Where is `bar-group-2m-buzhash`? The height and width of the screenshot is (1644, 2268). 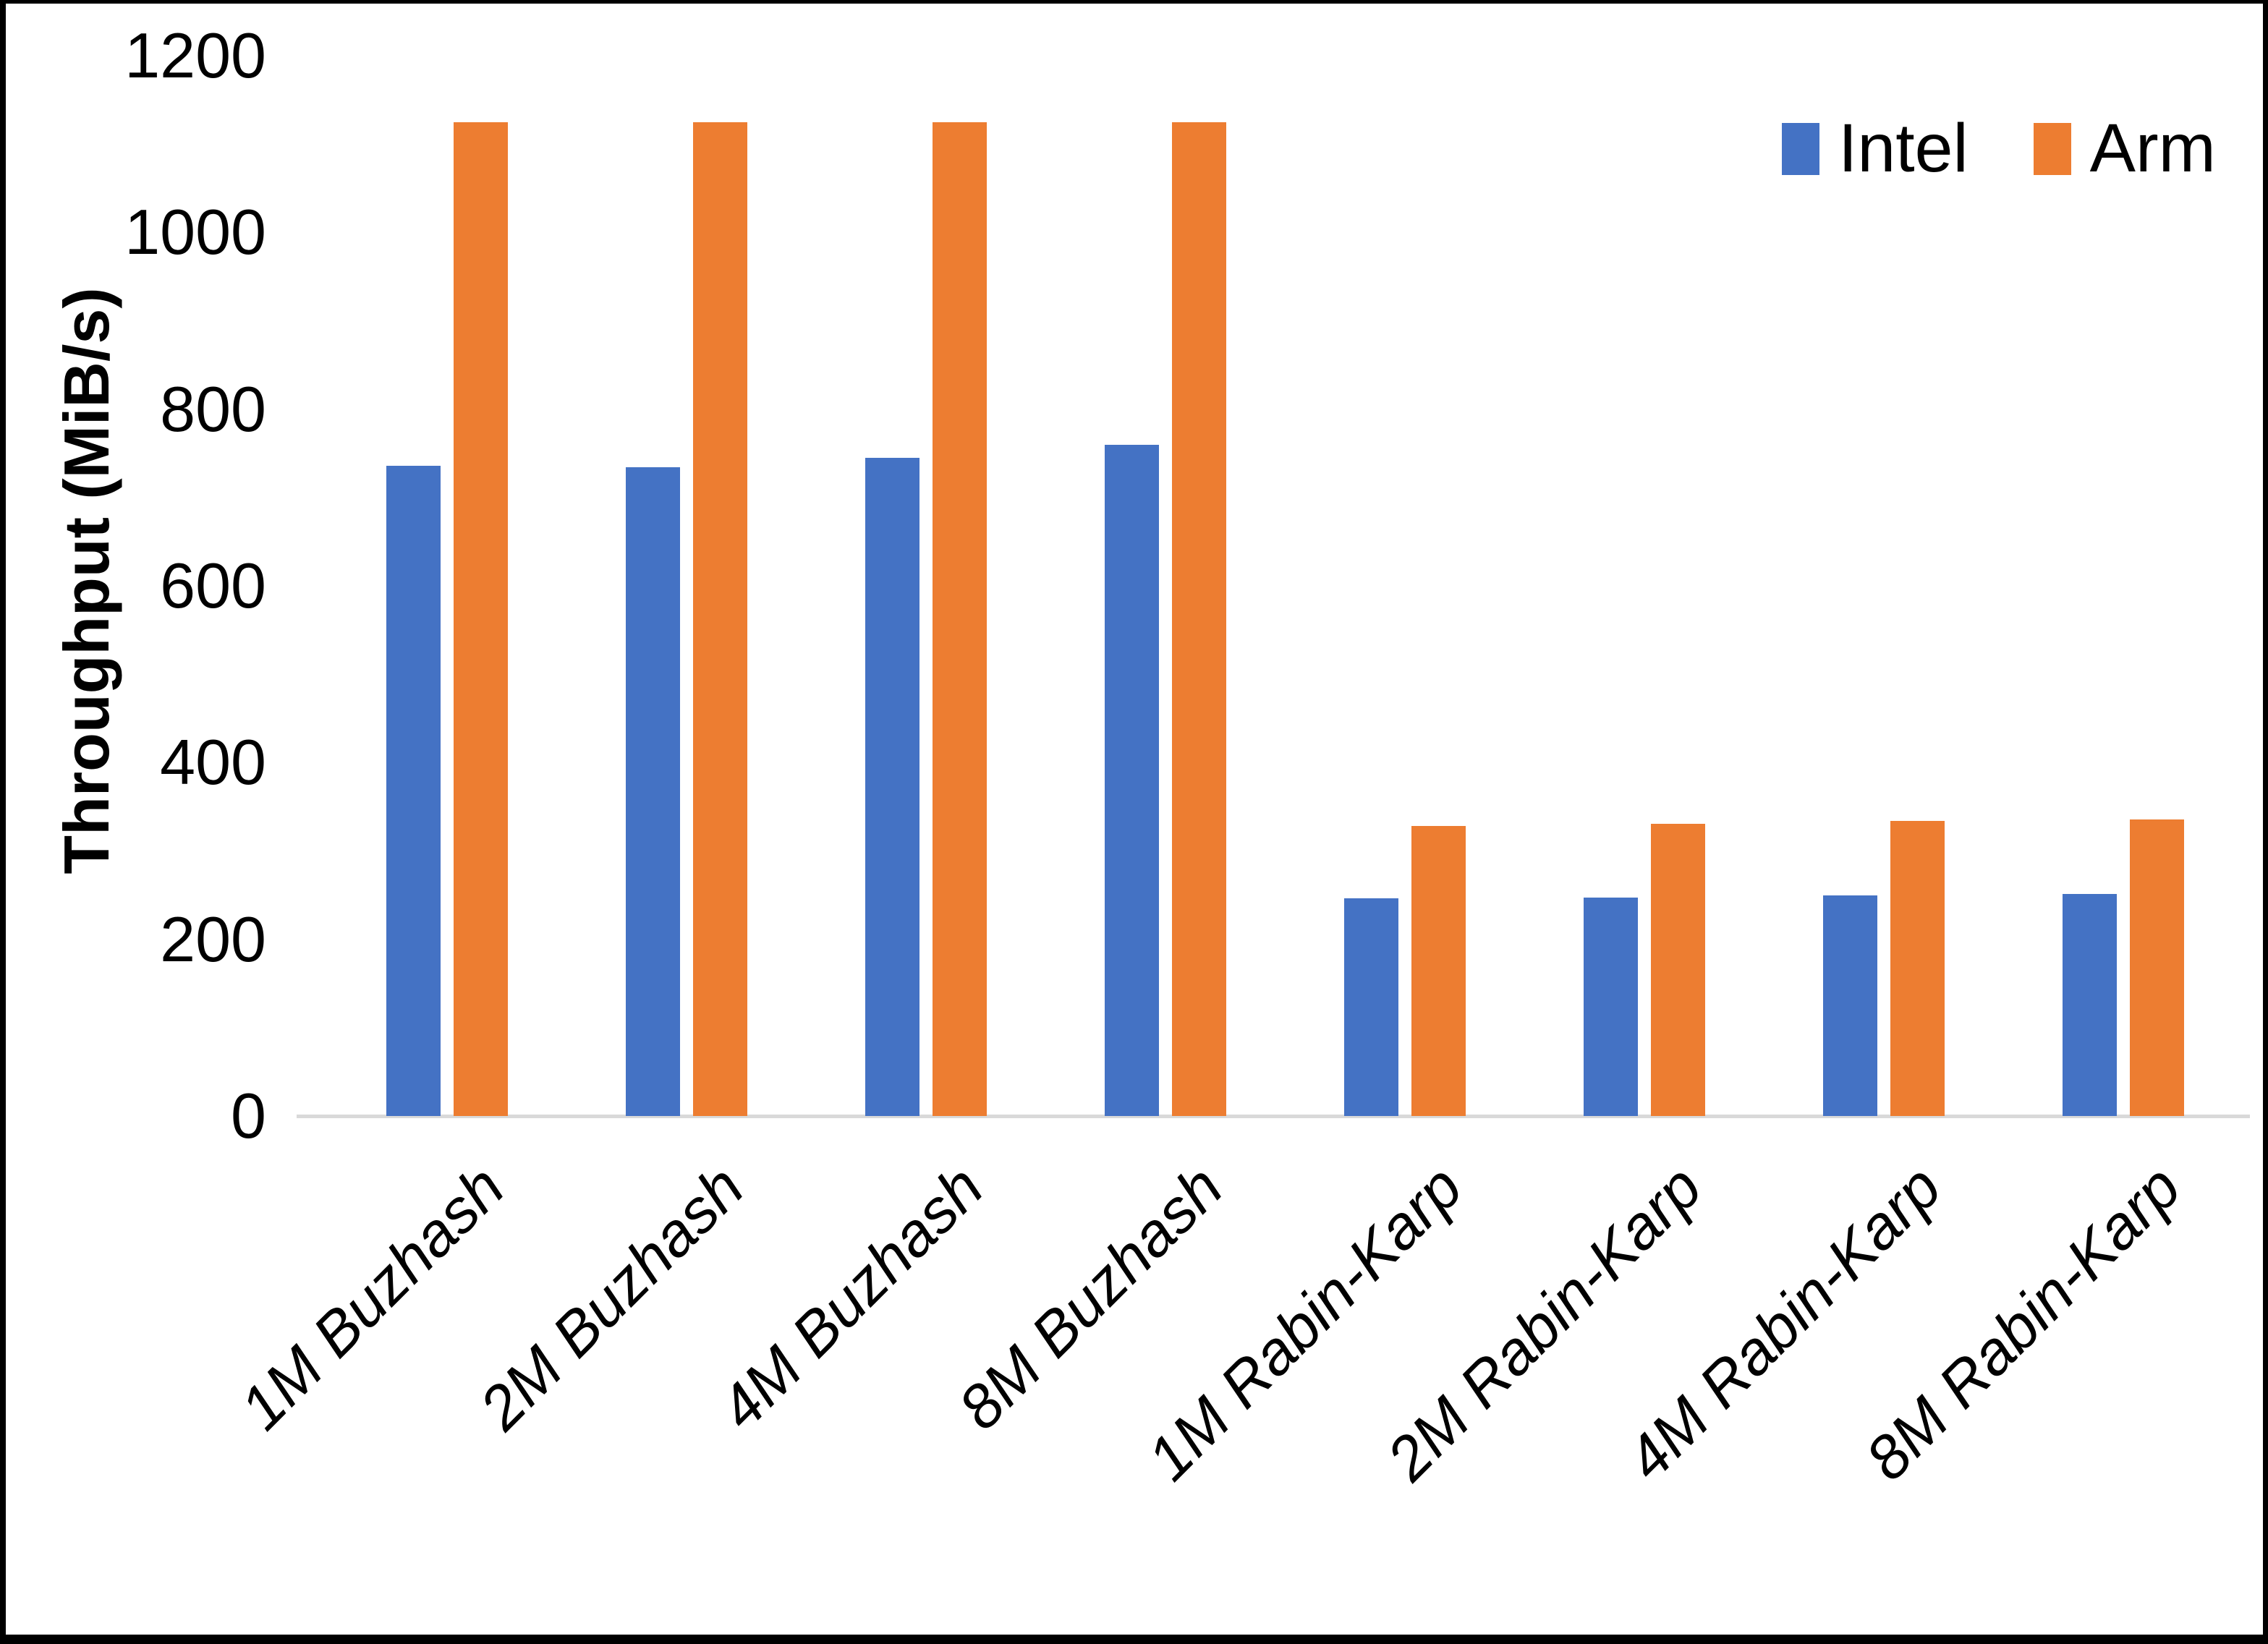 bar-group-2m-buzhash is located at coordinates (686, 586).